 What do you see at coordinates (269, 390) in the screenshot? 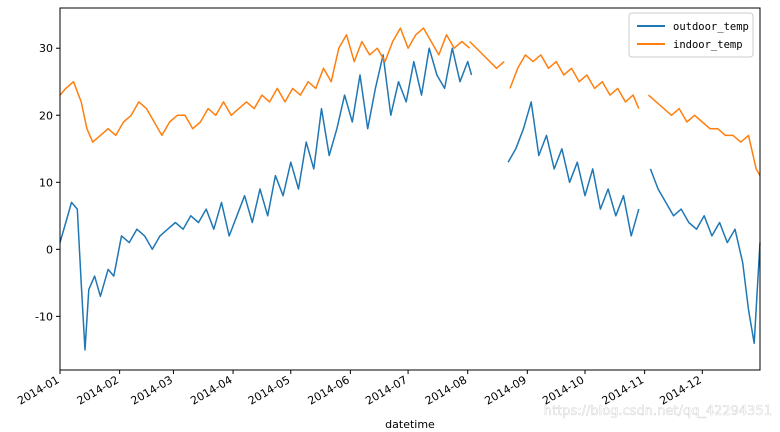
I see `x-tick-label: 2014-05` at bounding box center [269, 390].